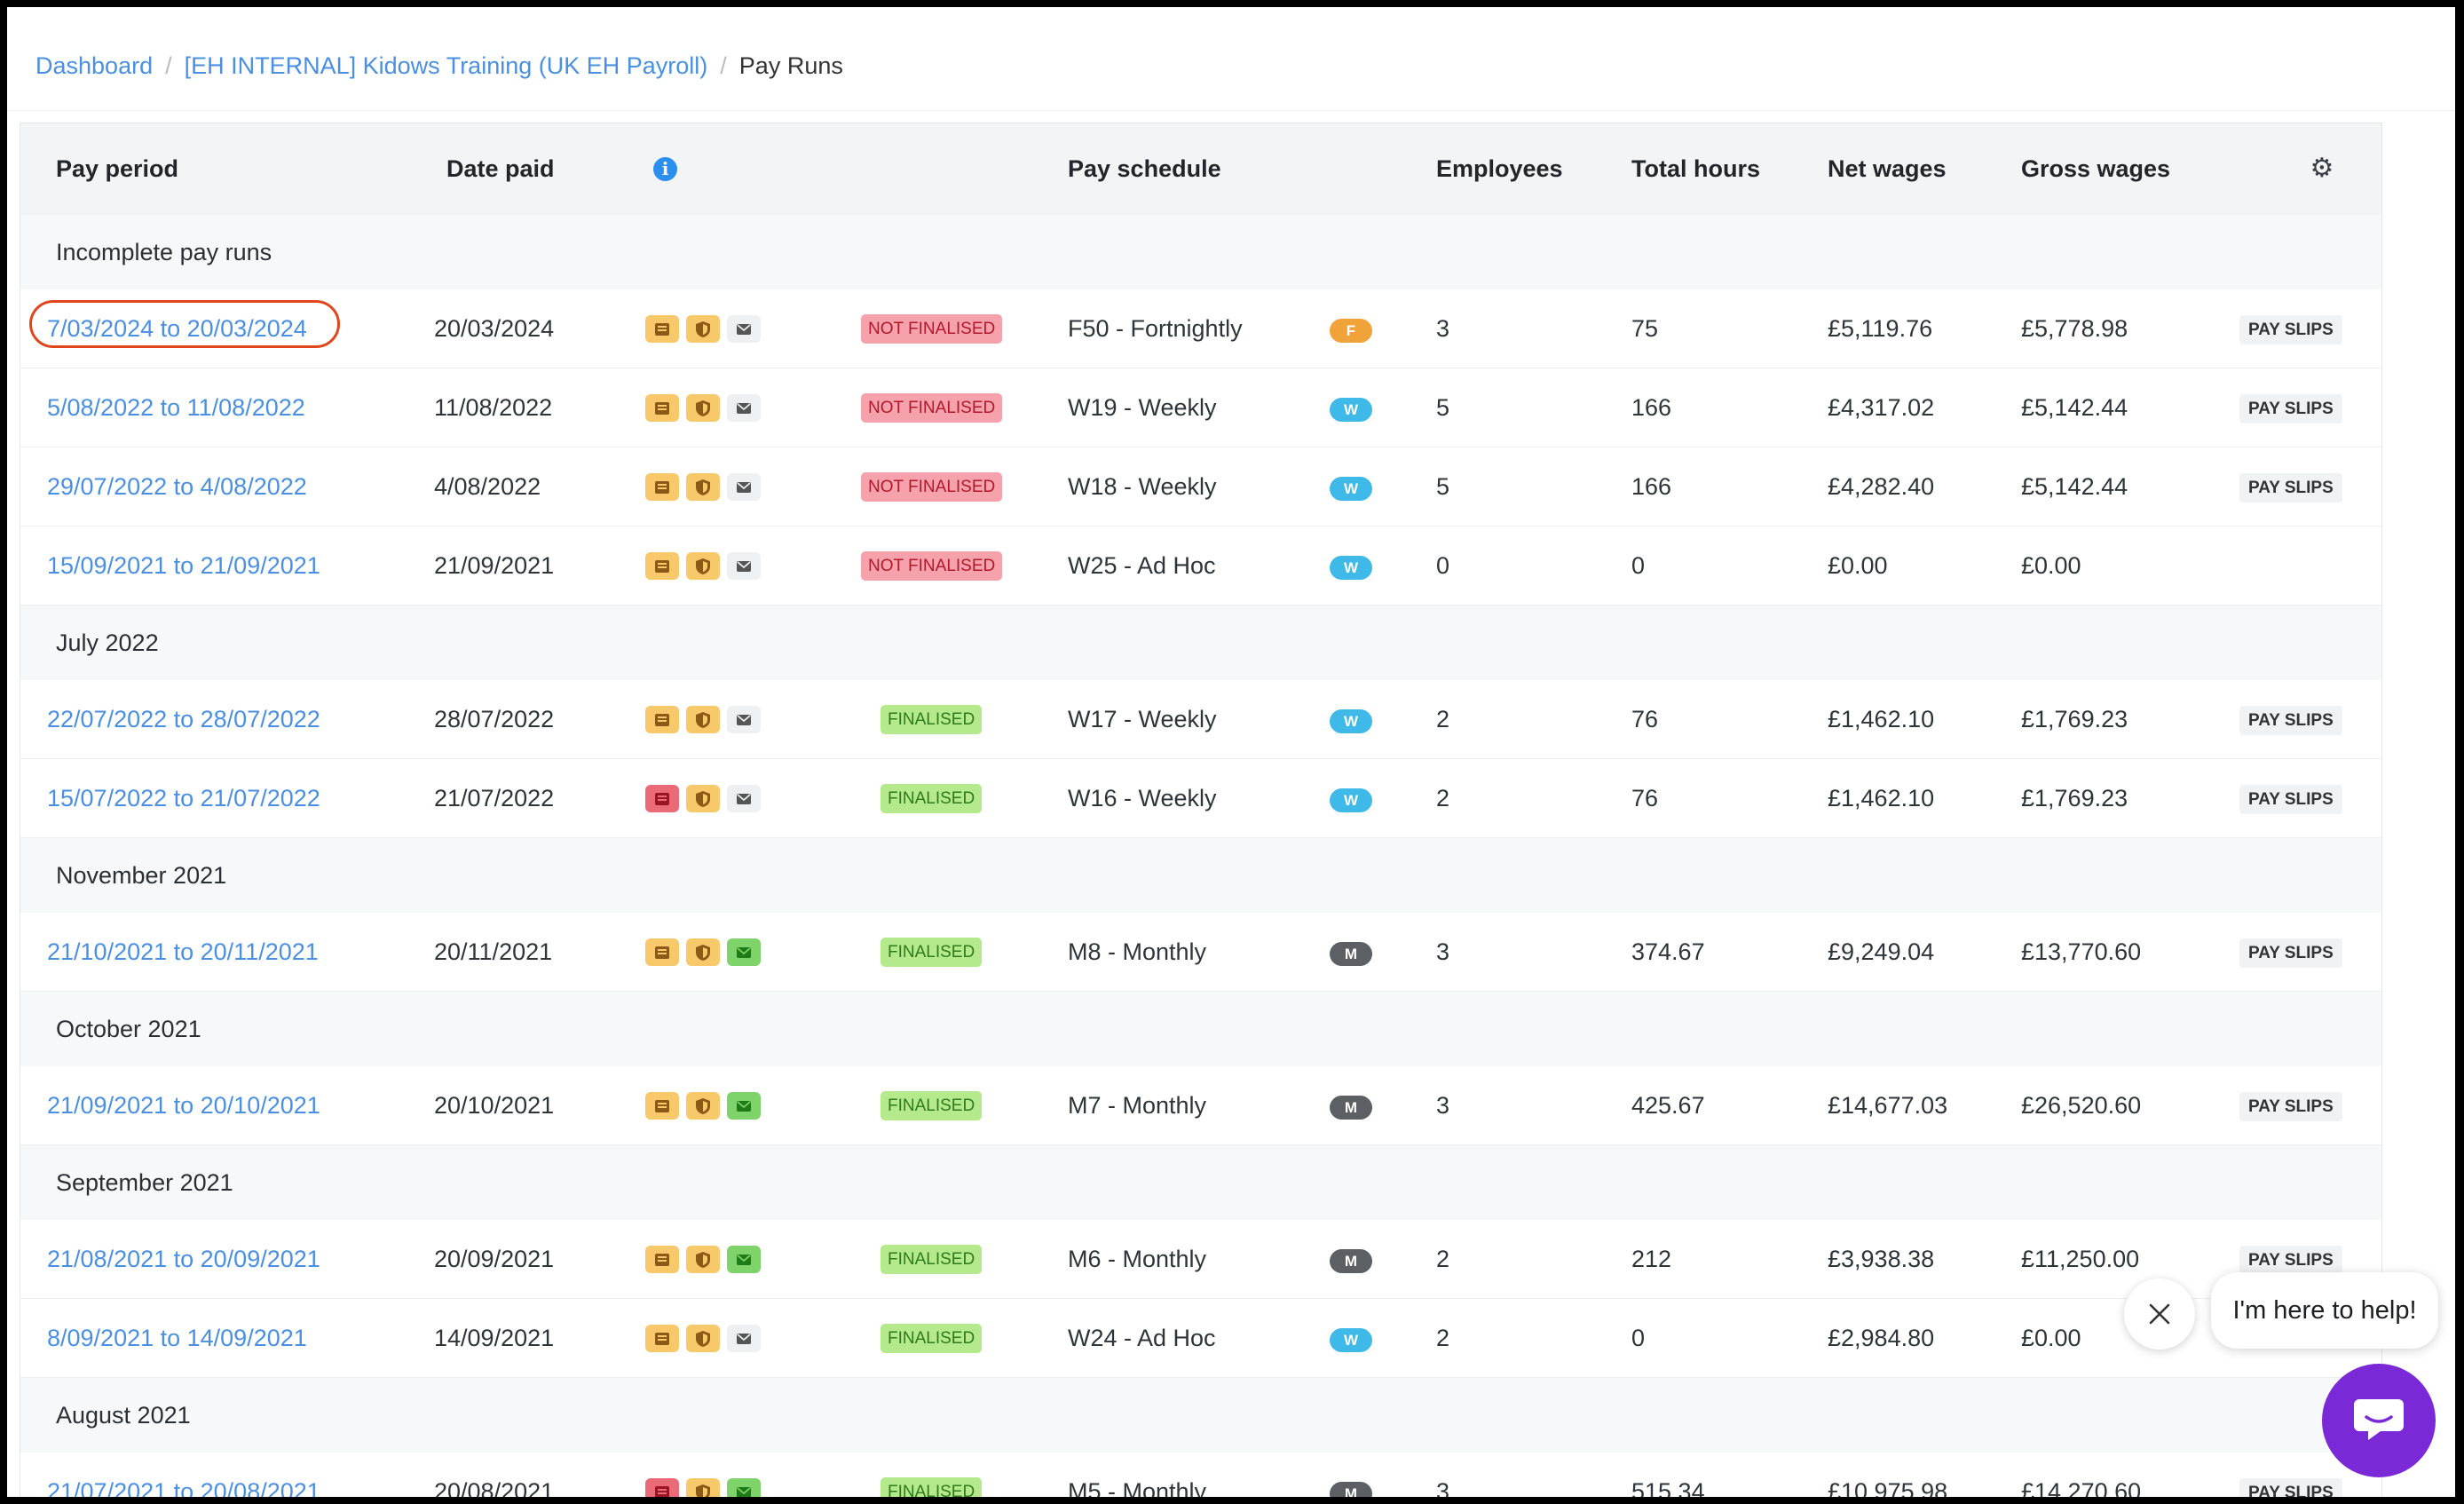 The height and width of the screenshot is (1504, 2464). What do you see at coordinates (500, 168) in the screenshot?
I see `header-date-paid: Date paid` at bounding box center [500, 168].